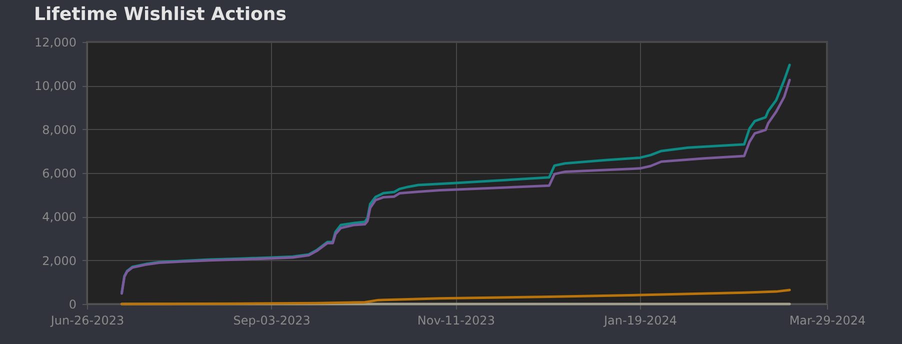 The image size is (902, 344). What do you see at coordinates (59, 261) in the screenshot?
I see `y-tick-label: 2,000` at bounding box center [59, 261].